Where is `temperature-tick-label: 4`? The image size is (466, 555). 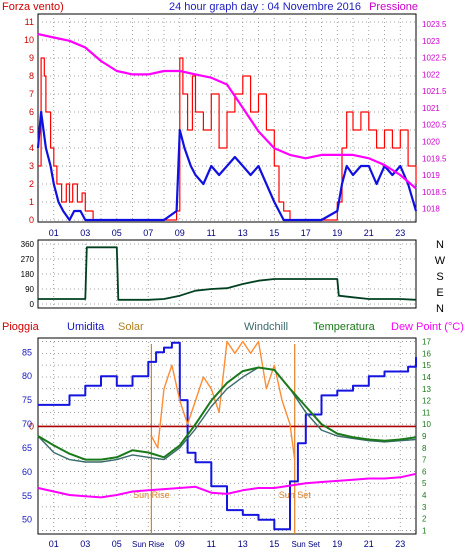 temperature-tick-label: 4 is located at coordinates (424, 495).